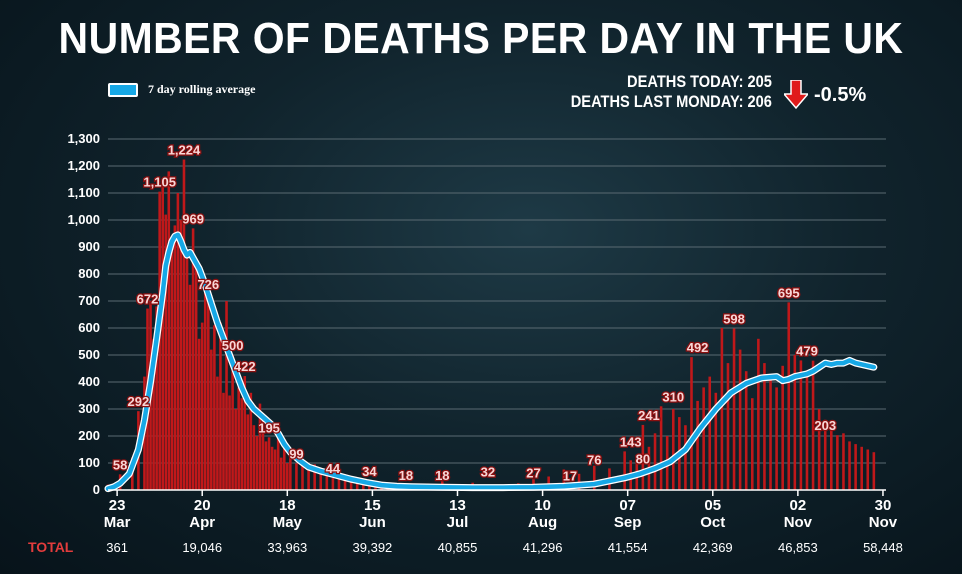  Describe the element at coordinates (83, 165) in the screenshot. I see `y-tick-label: 1,200` at that location.